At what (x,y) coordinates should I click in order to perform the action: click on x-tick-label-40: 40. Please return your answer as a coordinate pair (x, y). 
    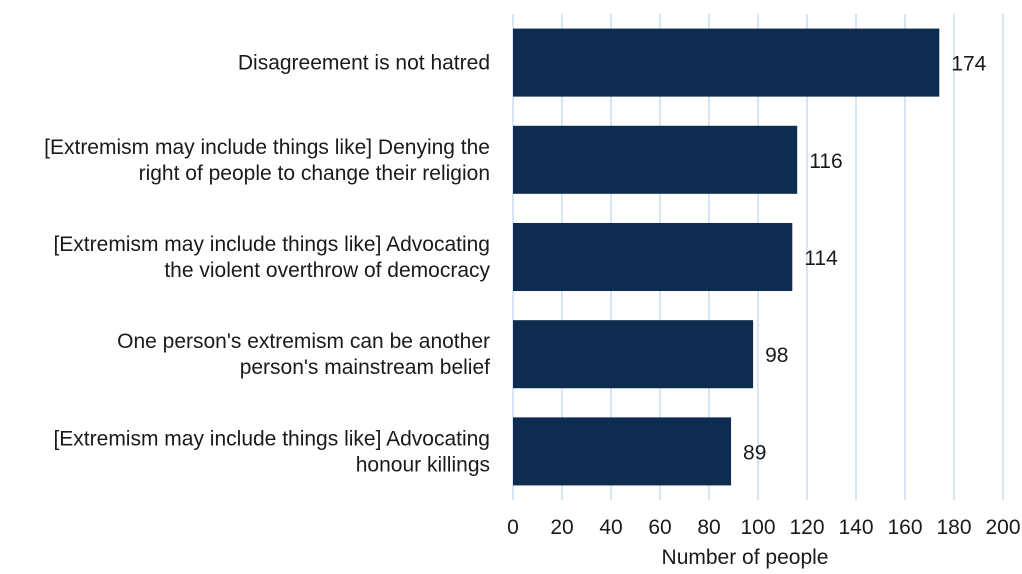
    Looking at the image, I should click on (610, 527).